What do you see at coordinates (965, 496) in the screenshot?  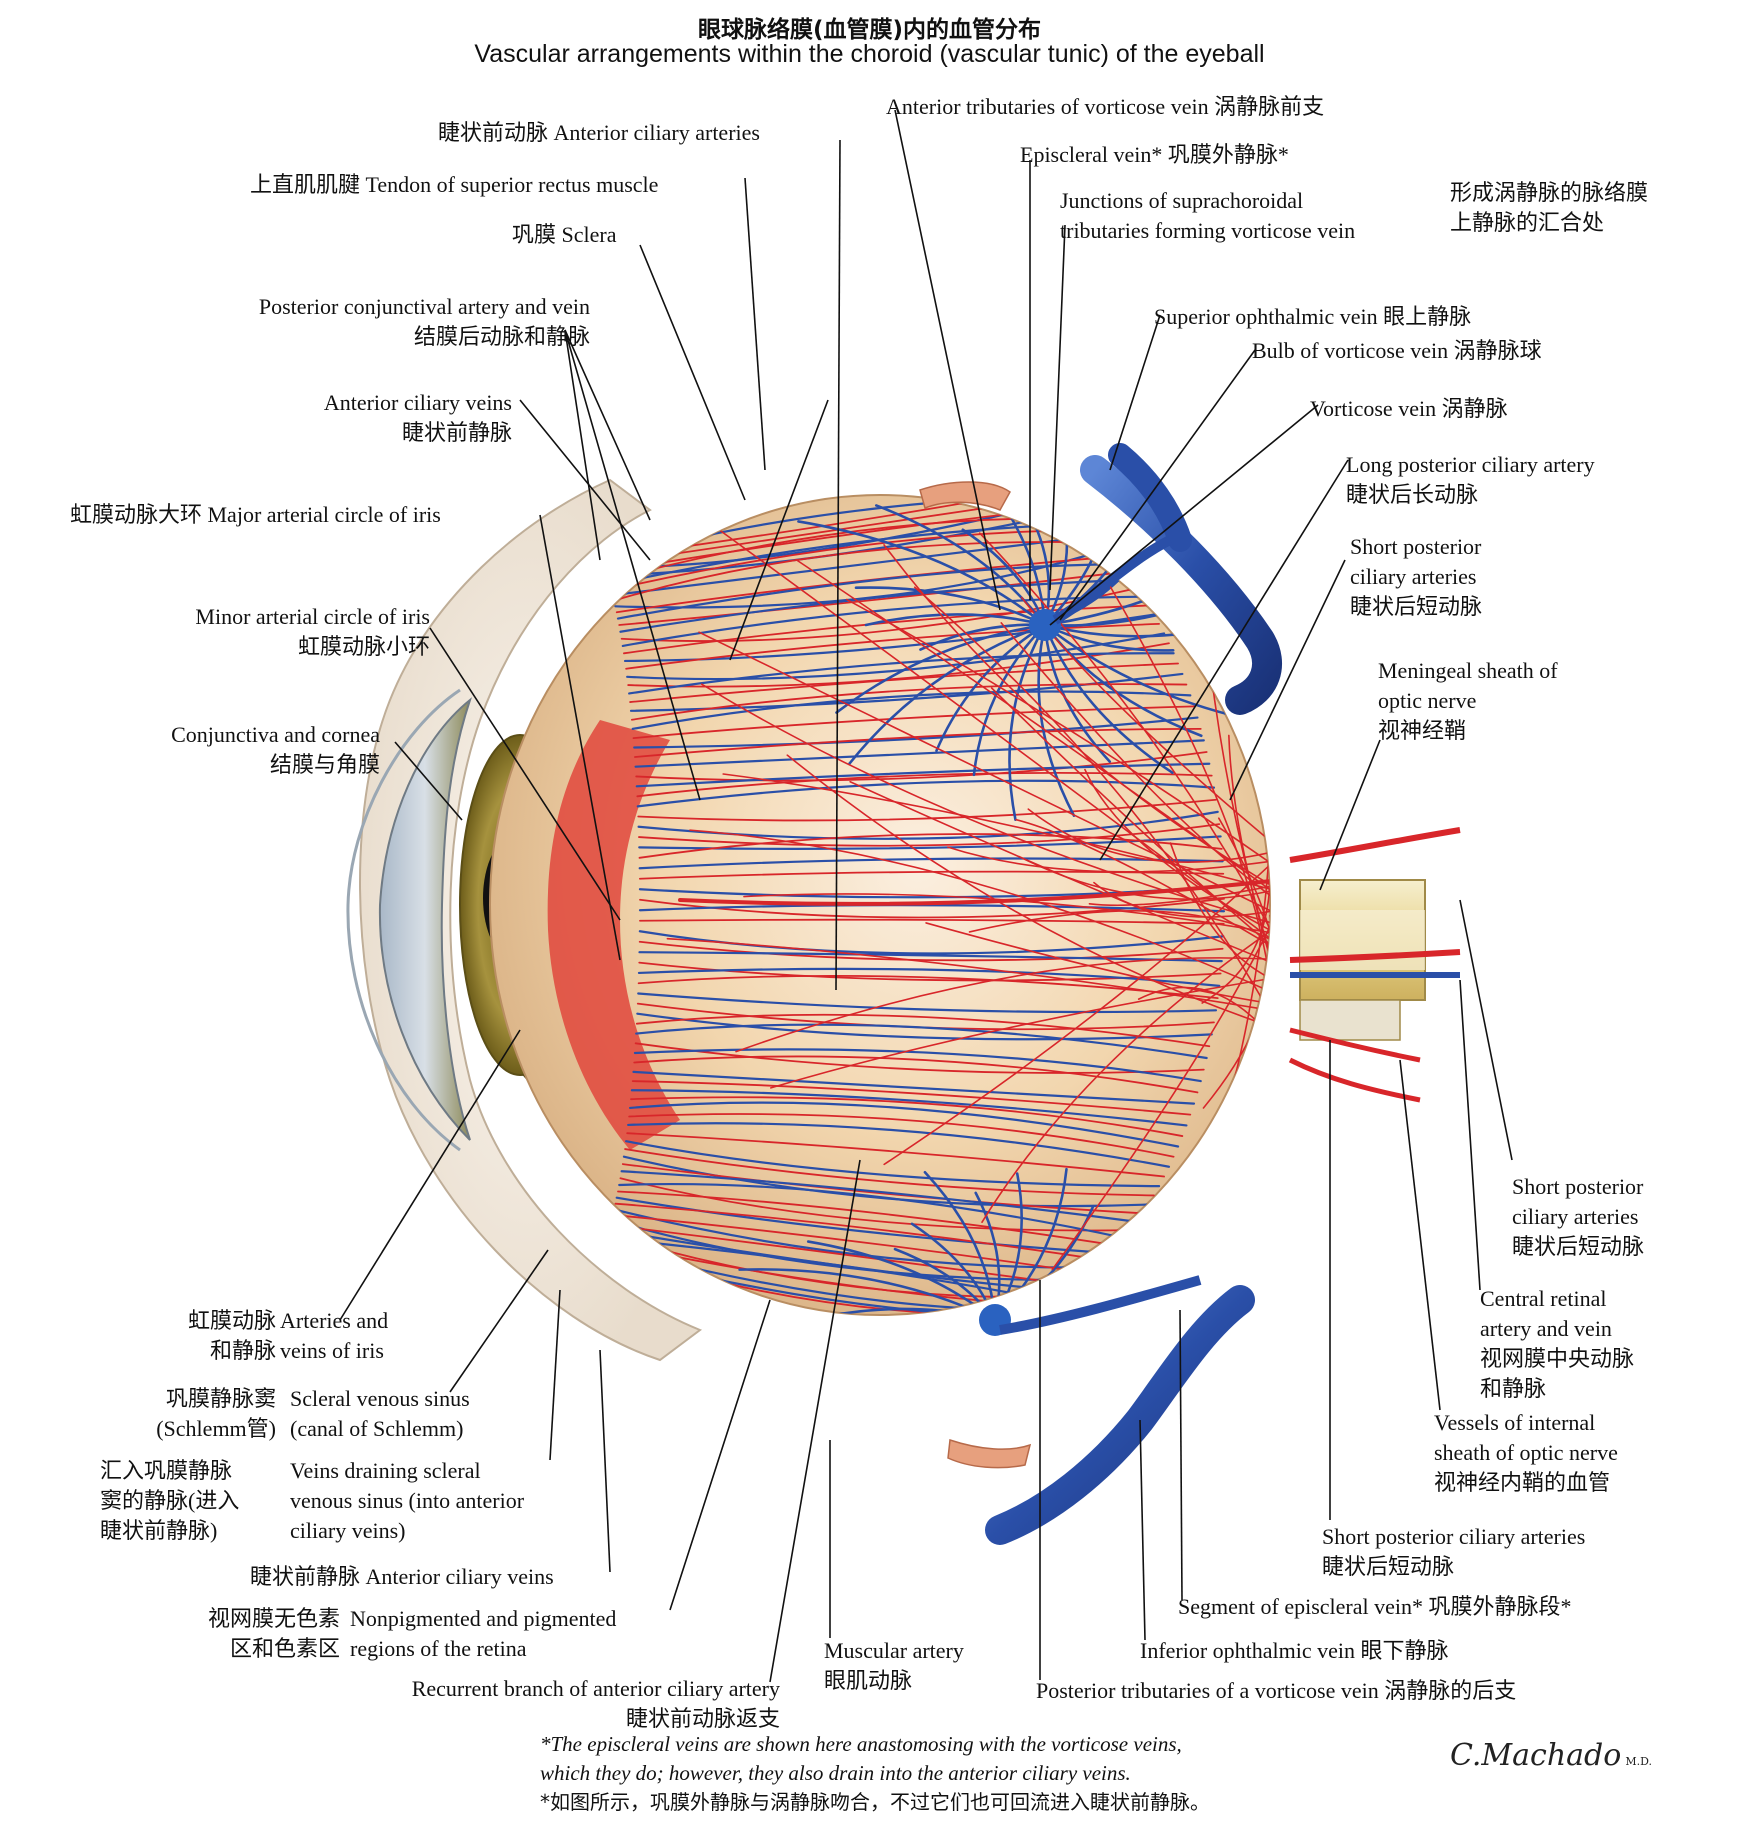 I see `superior-rectus-tendon` at bounding box center [965, 496].